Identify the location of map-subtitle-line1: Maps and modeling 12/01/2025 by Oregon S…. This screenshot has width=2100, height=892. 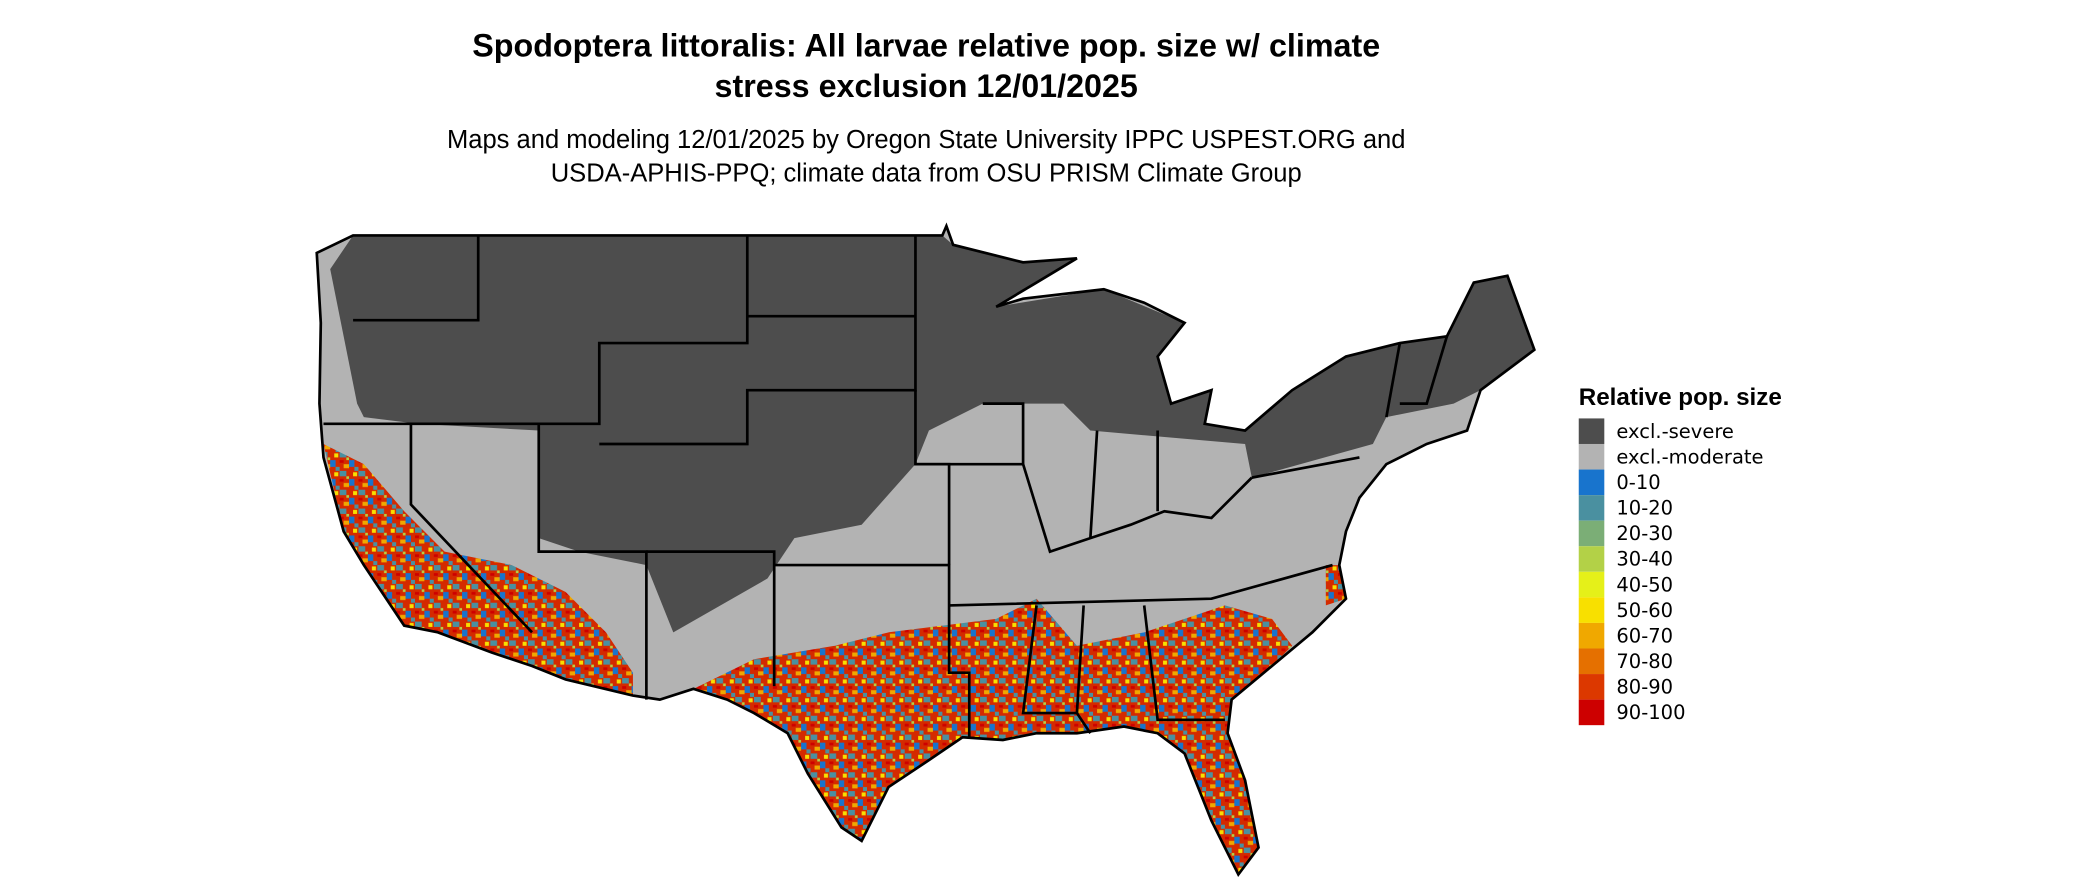
(926, 140).